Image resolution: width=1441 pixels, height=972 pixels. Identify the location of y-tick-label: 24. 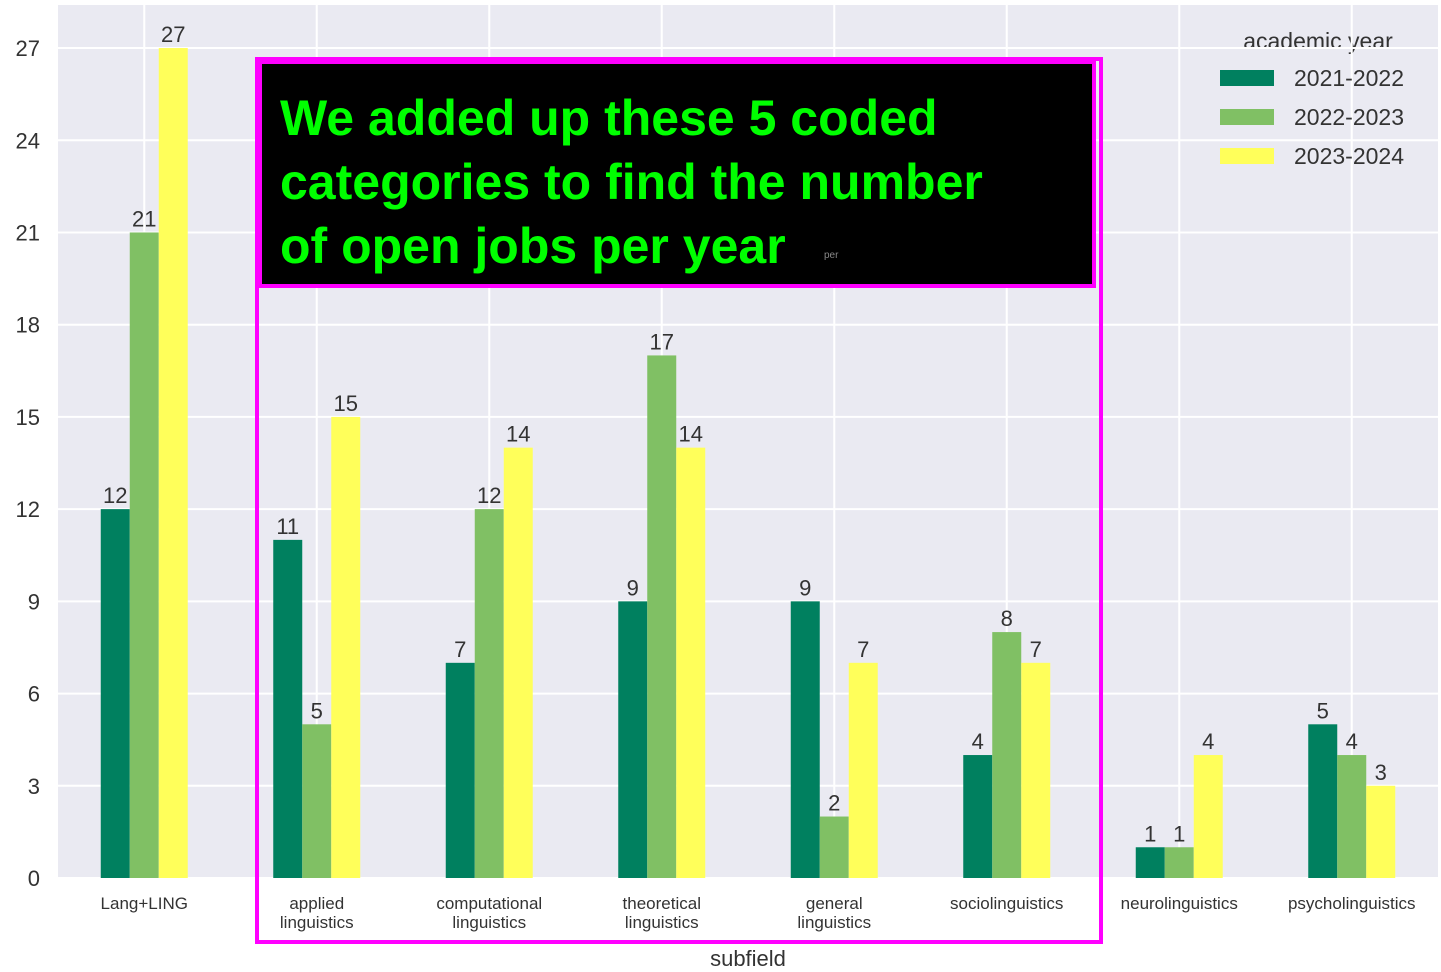
(28, 140).